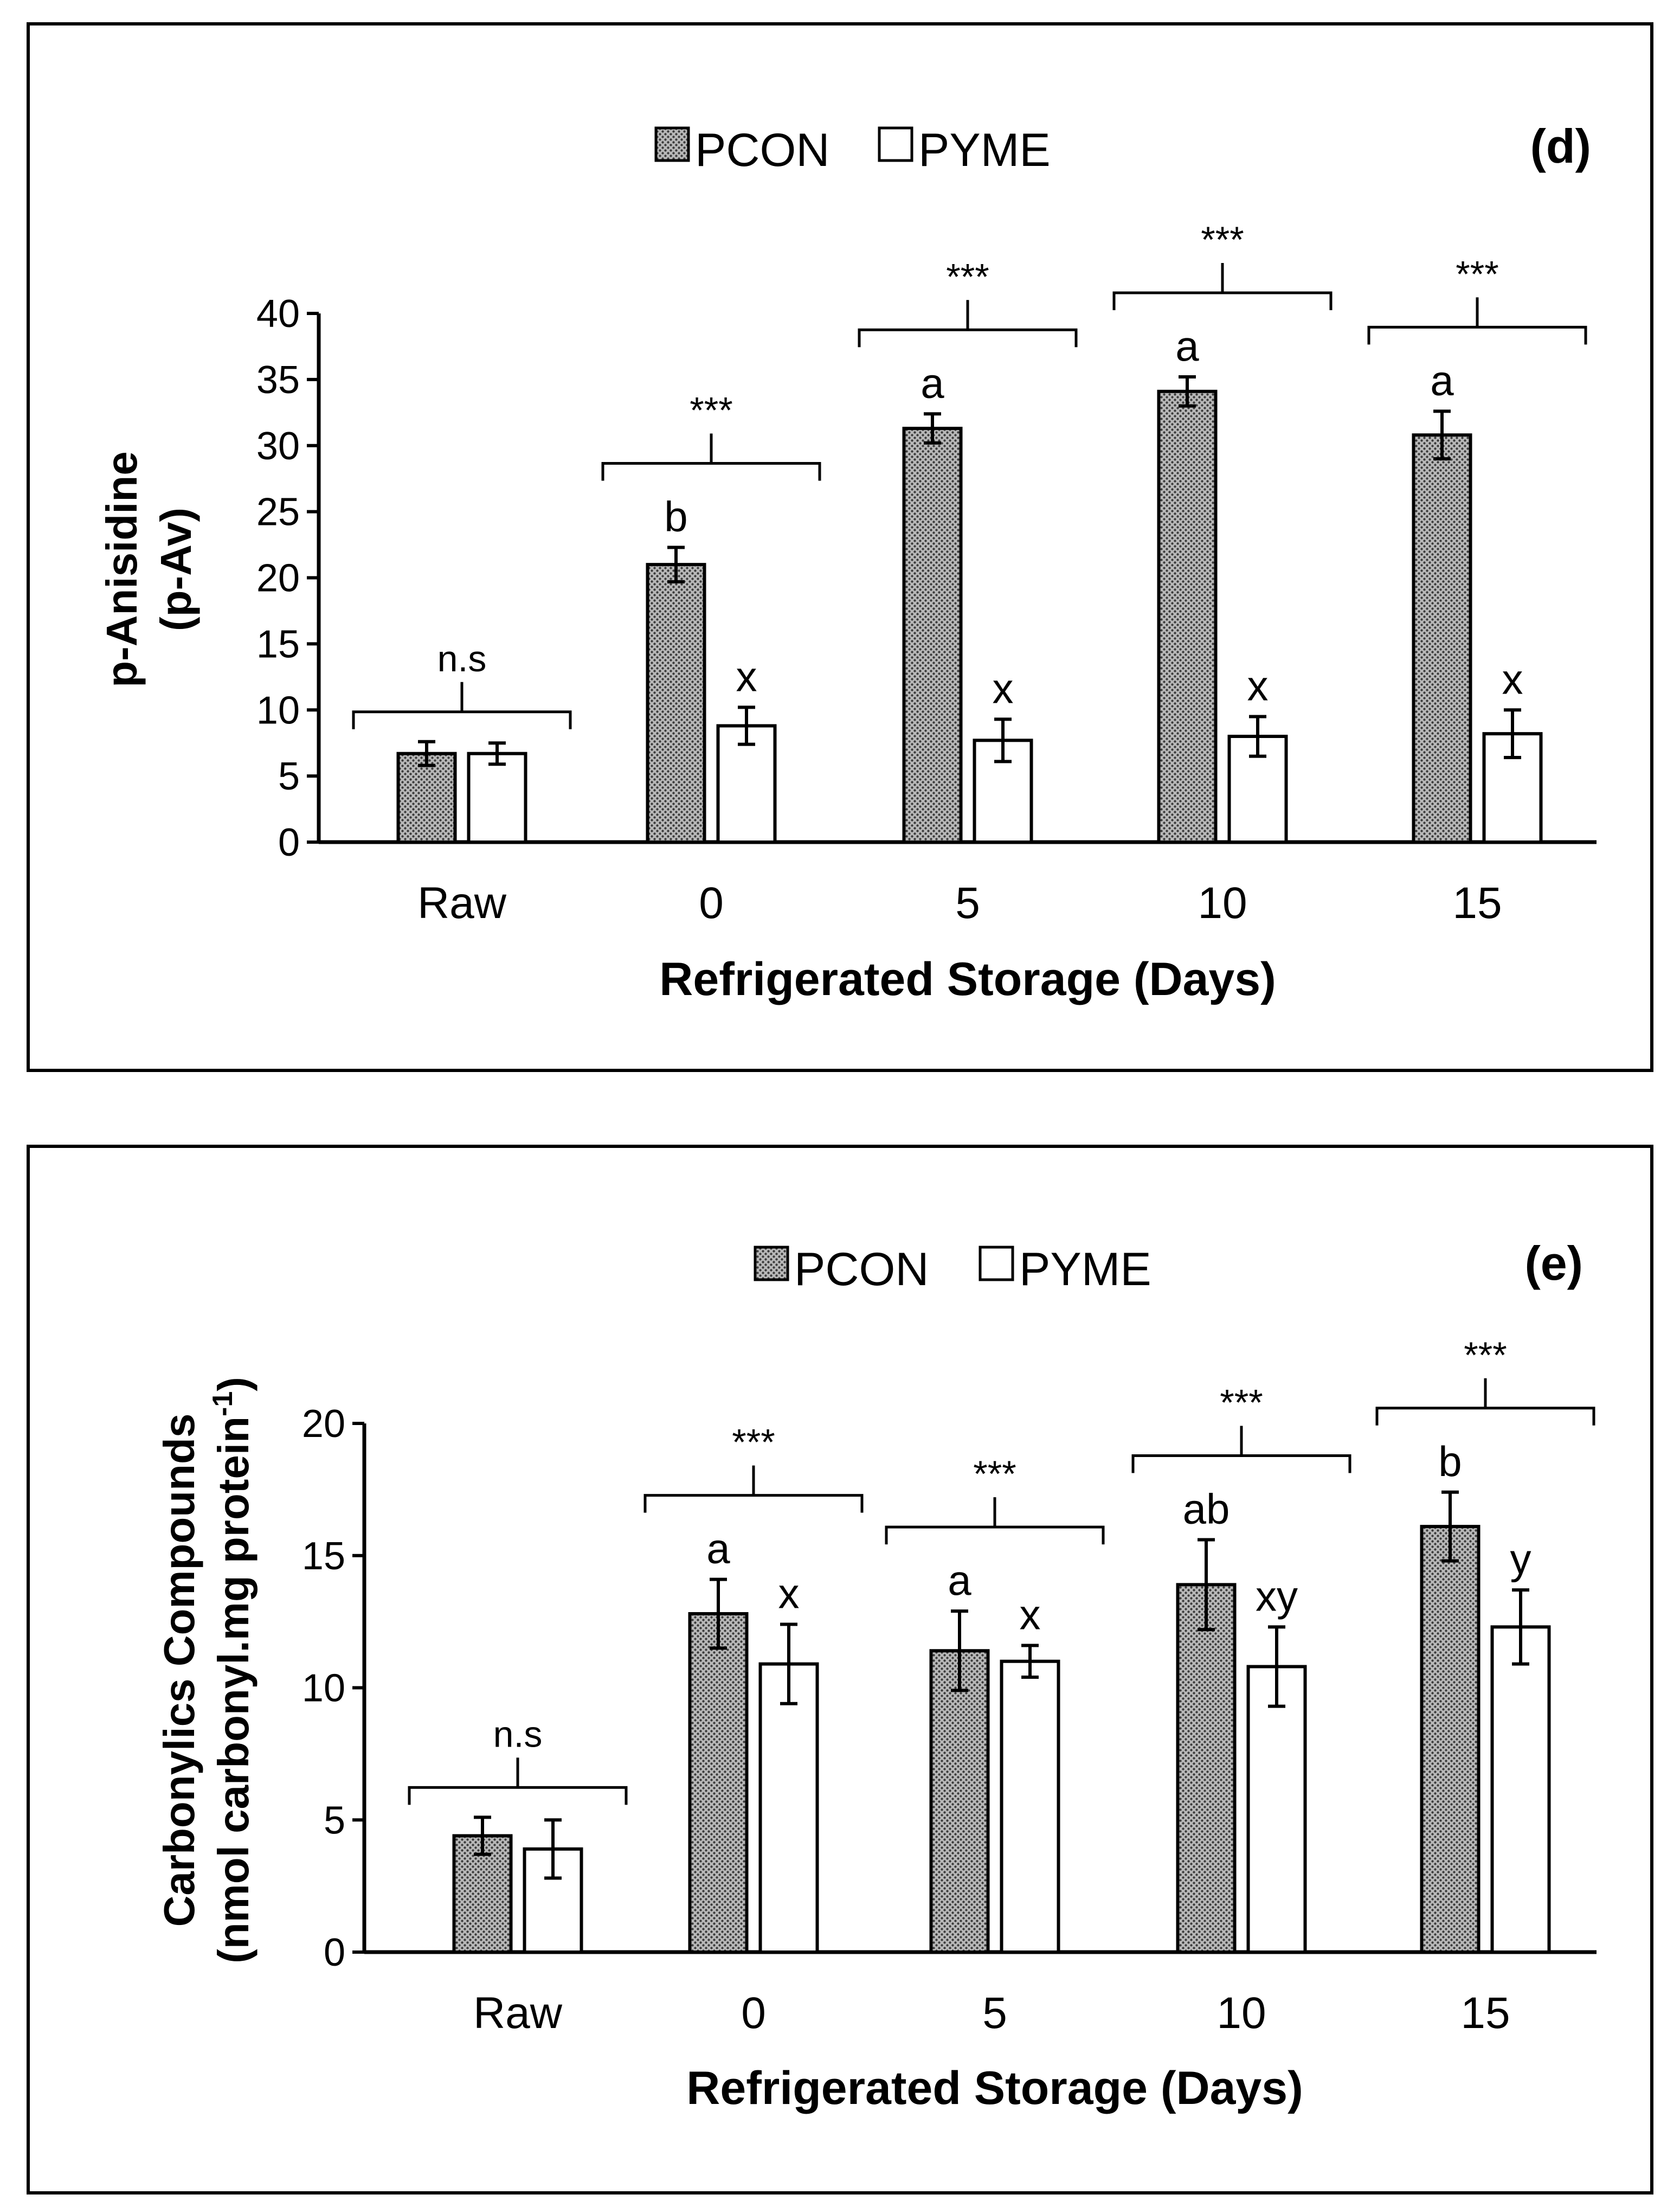 The height and width of the screenshot is (2201, 1680). Describe the element at coordinates (753, 2013) in the screenshot. I see `x-category-label-e: 0` at that location.